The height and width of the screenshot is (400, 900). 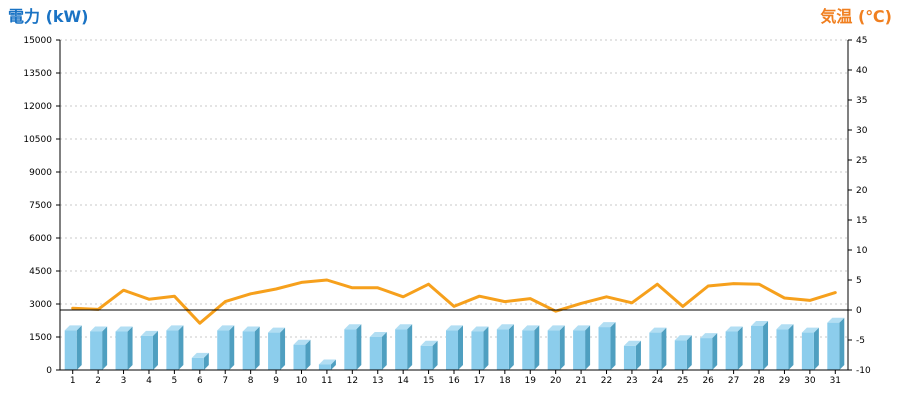 I want to click on right-tick-label: 5, so click(x=859, y=281).